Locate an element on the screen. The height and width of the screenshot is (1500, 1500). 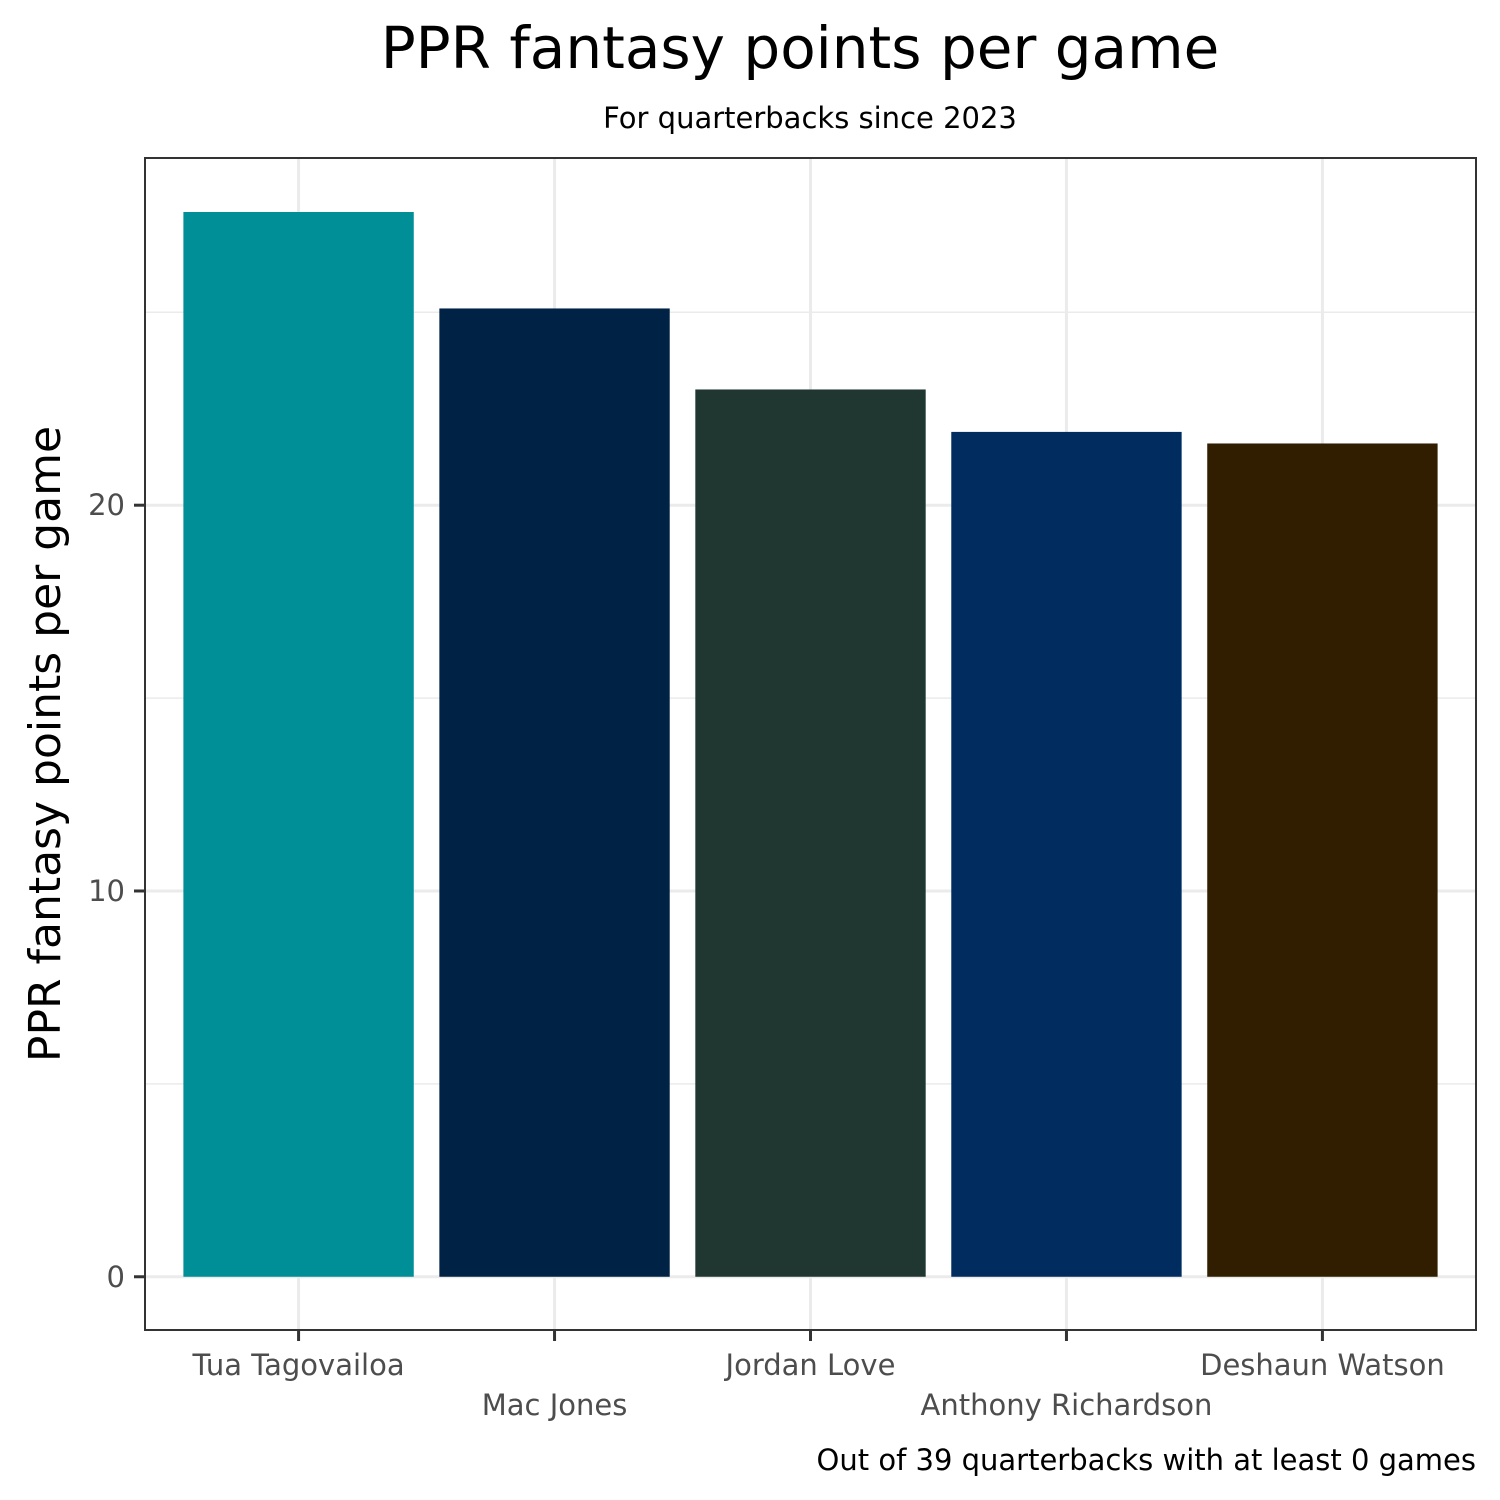
y-tick-label: 10 is located at coordinates (106, 891).